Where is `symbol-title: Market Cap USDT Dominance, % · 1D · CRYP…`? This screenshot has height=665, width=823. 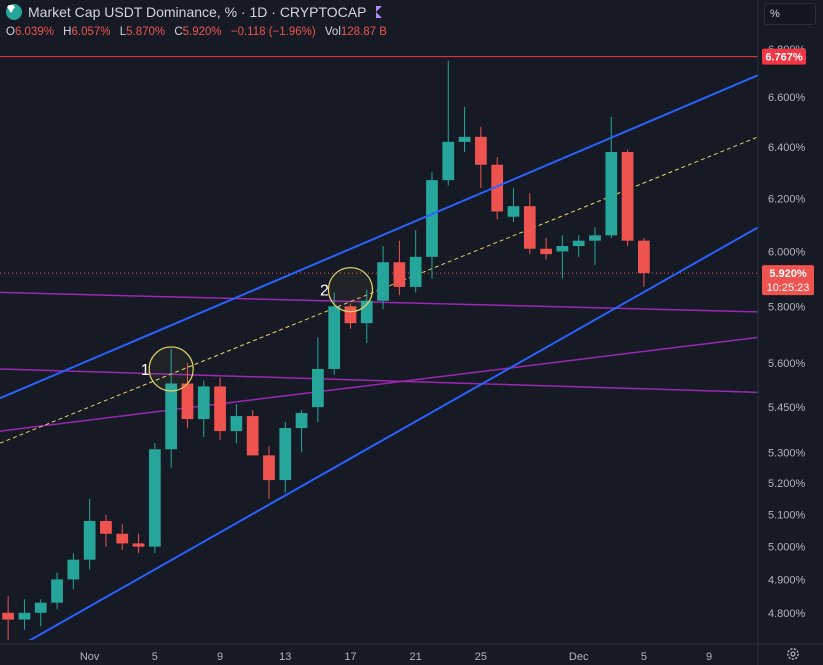
symbol-title: Market Cap USDT Dominance, % · 1D · CRYP… is located at coordinates (197, 12).